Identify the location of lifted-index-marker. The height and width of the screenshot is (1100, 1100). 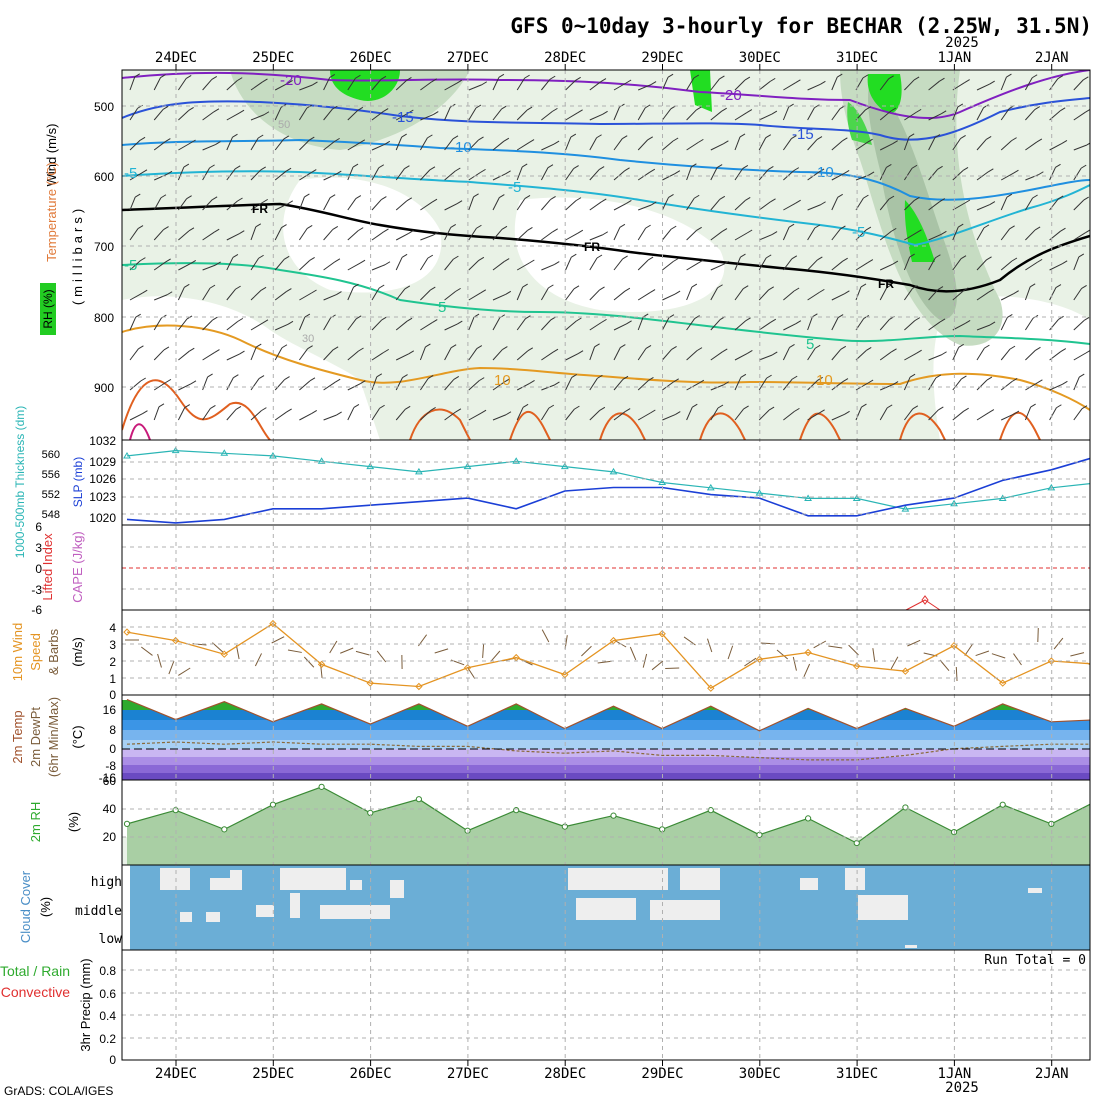
(925, 600).